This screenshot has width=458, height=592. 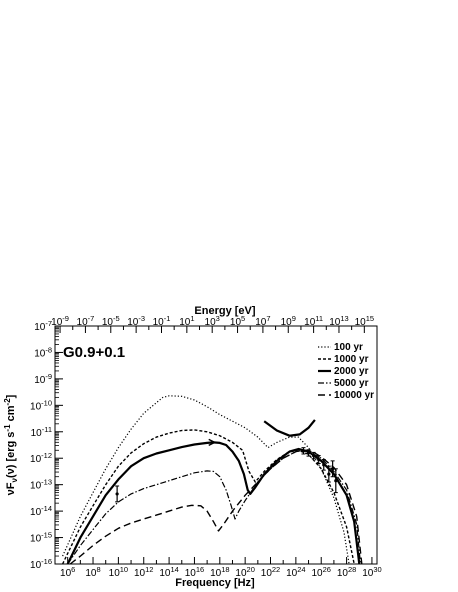 What do you see at coordinates (141, 318) in the screenshot?
I see `top-tick-label-exp: -3` at bounding box center [141, 318].